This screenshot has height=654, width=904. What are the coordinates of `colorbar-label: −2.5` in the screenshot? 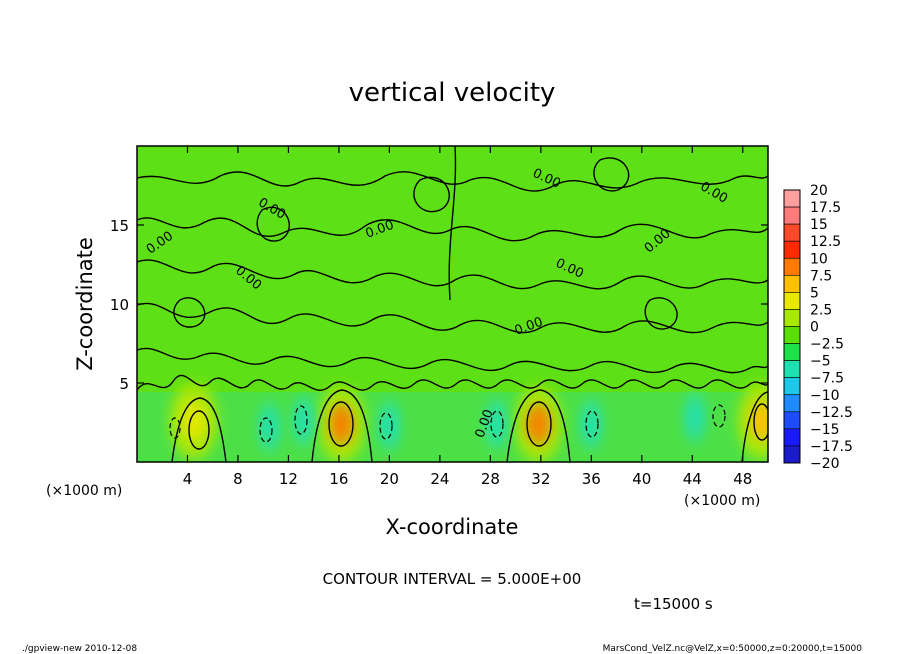 It's located at (827, 345).